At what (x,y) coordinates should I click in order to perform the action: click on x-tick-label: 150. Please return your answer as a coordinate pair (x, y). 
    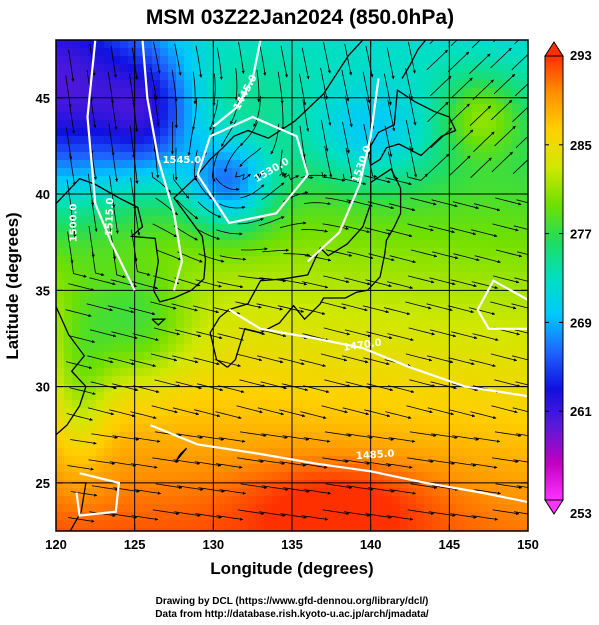
    Looking at the image, I should click on (528, 544).